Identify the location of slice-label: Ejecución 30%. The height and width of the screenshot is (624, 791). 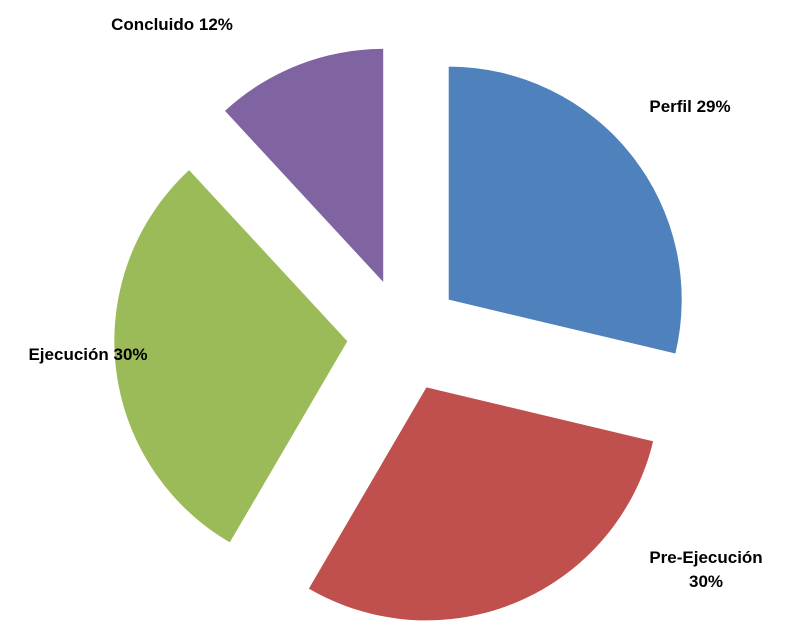
(88, 354).